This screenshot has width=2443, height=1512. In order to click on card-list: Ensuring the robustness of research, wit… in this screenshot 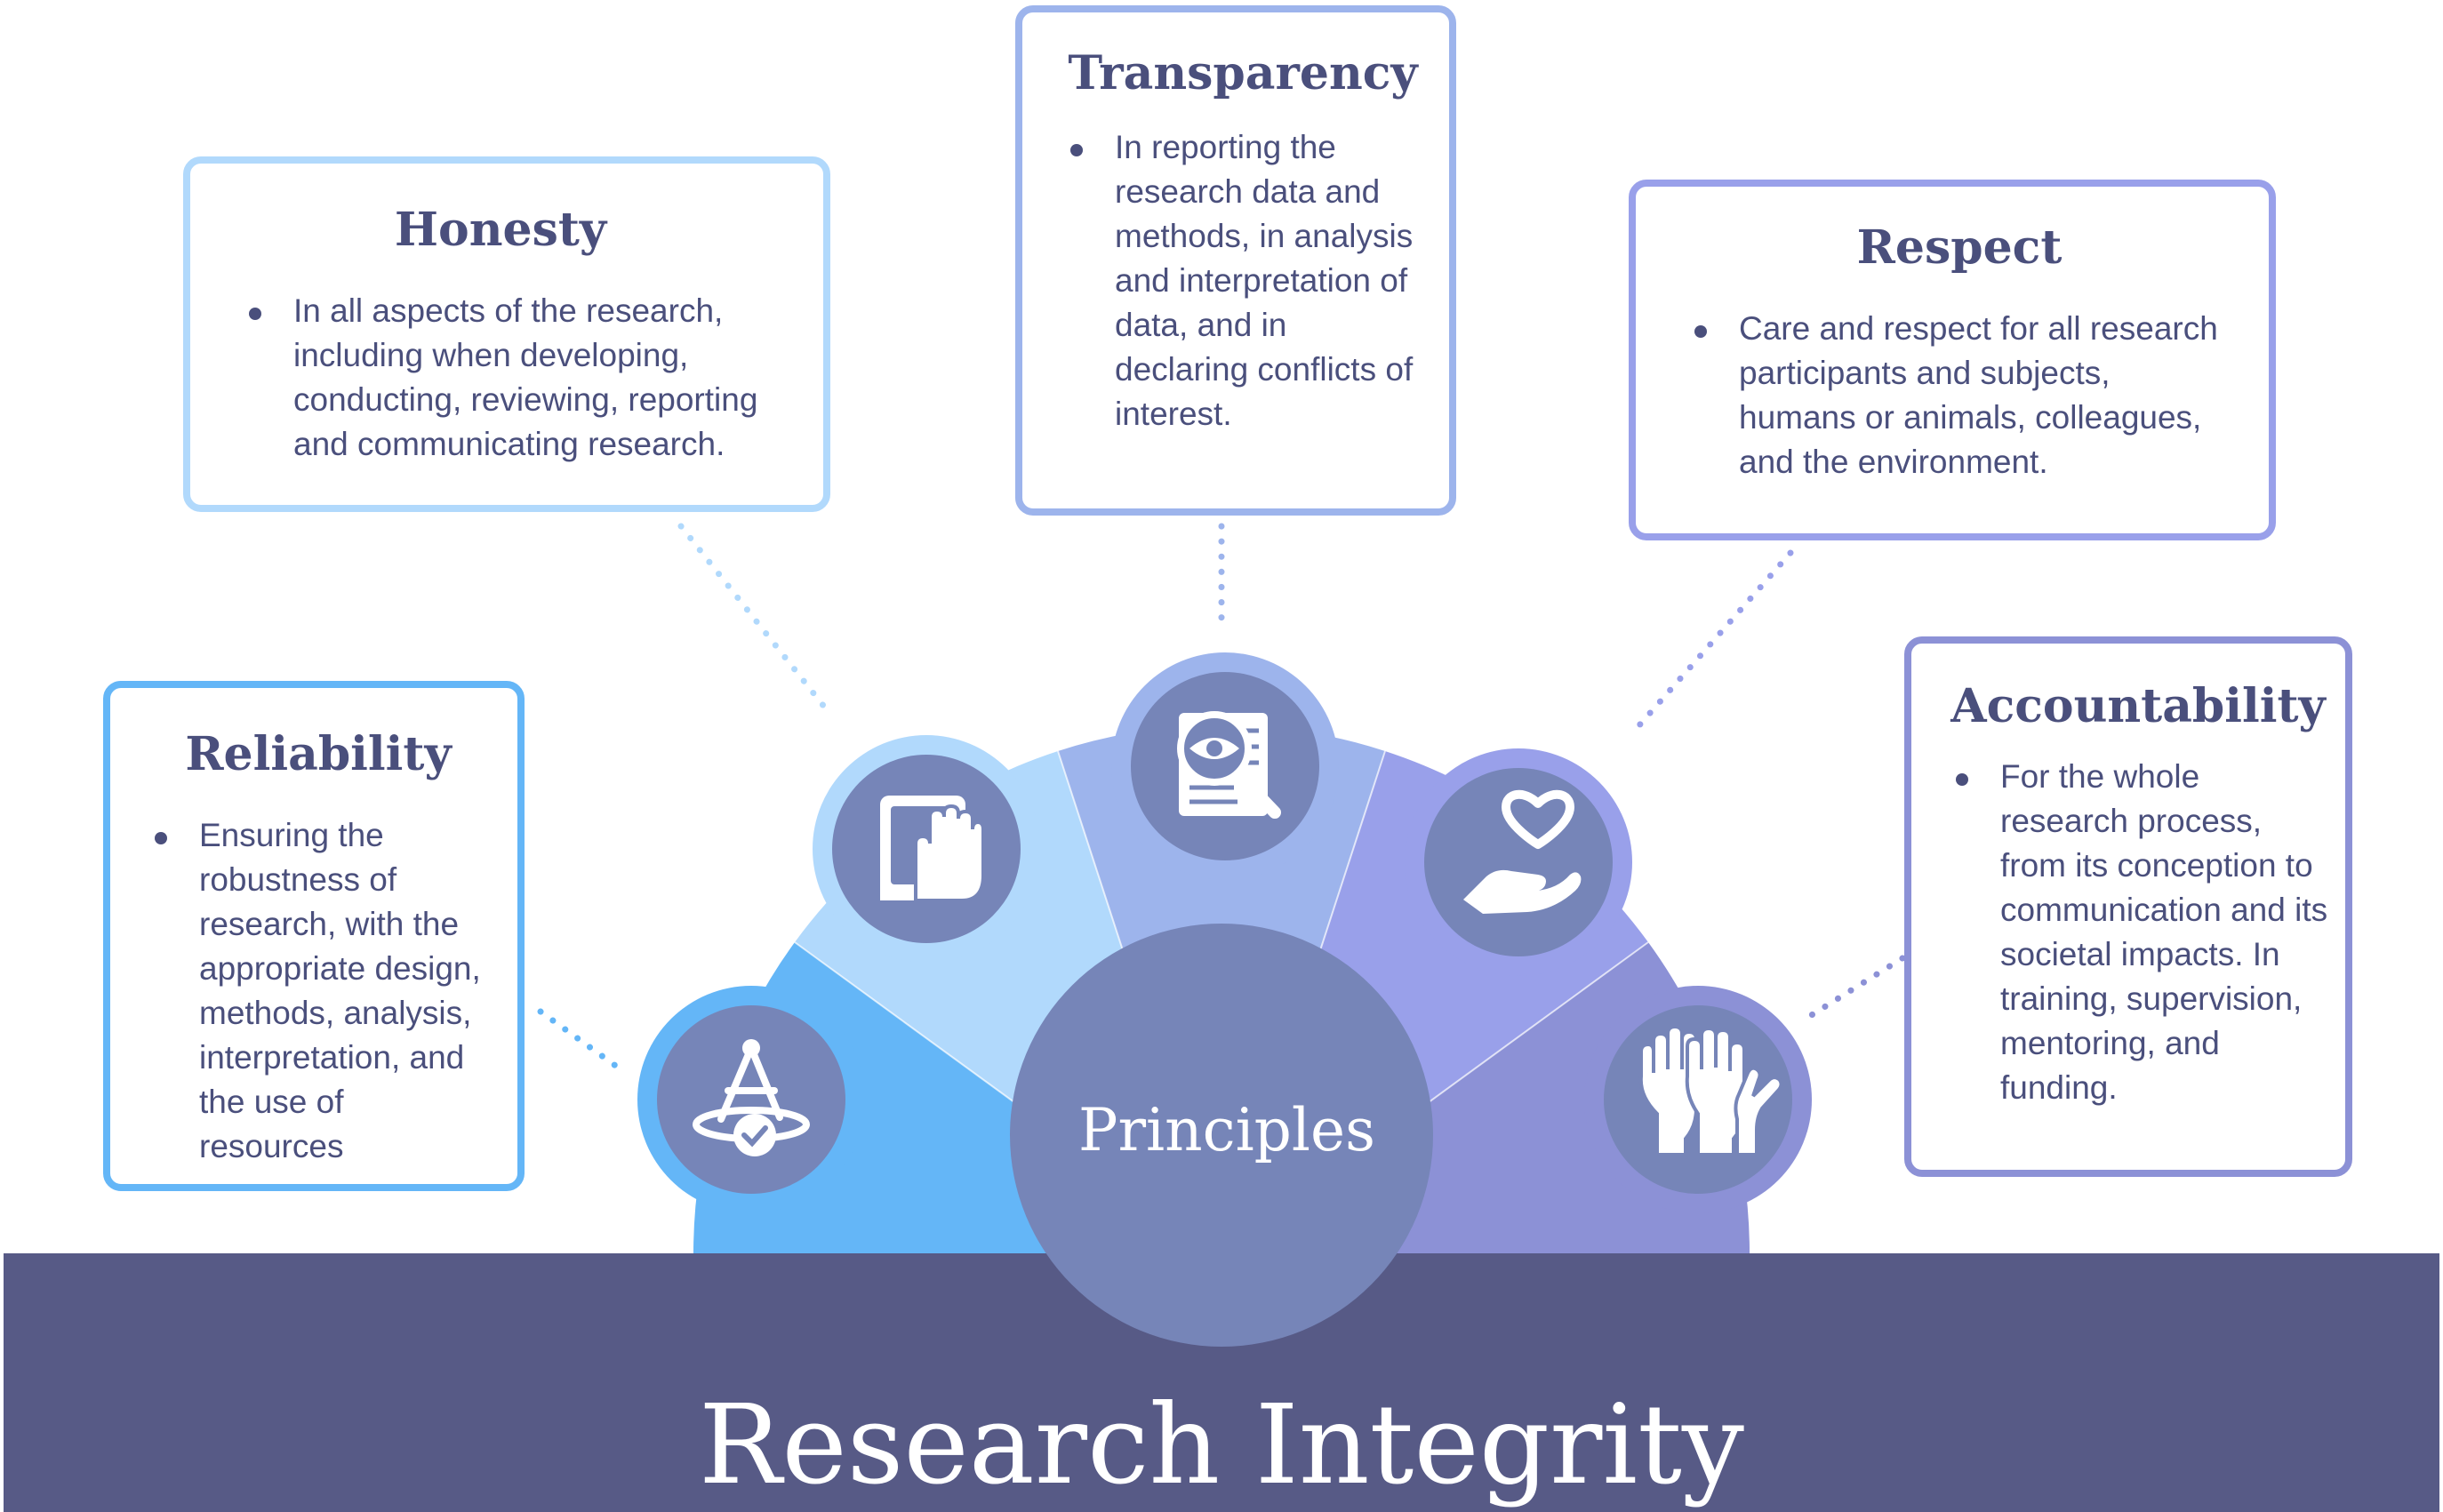, I will do `click(318, 991)`.